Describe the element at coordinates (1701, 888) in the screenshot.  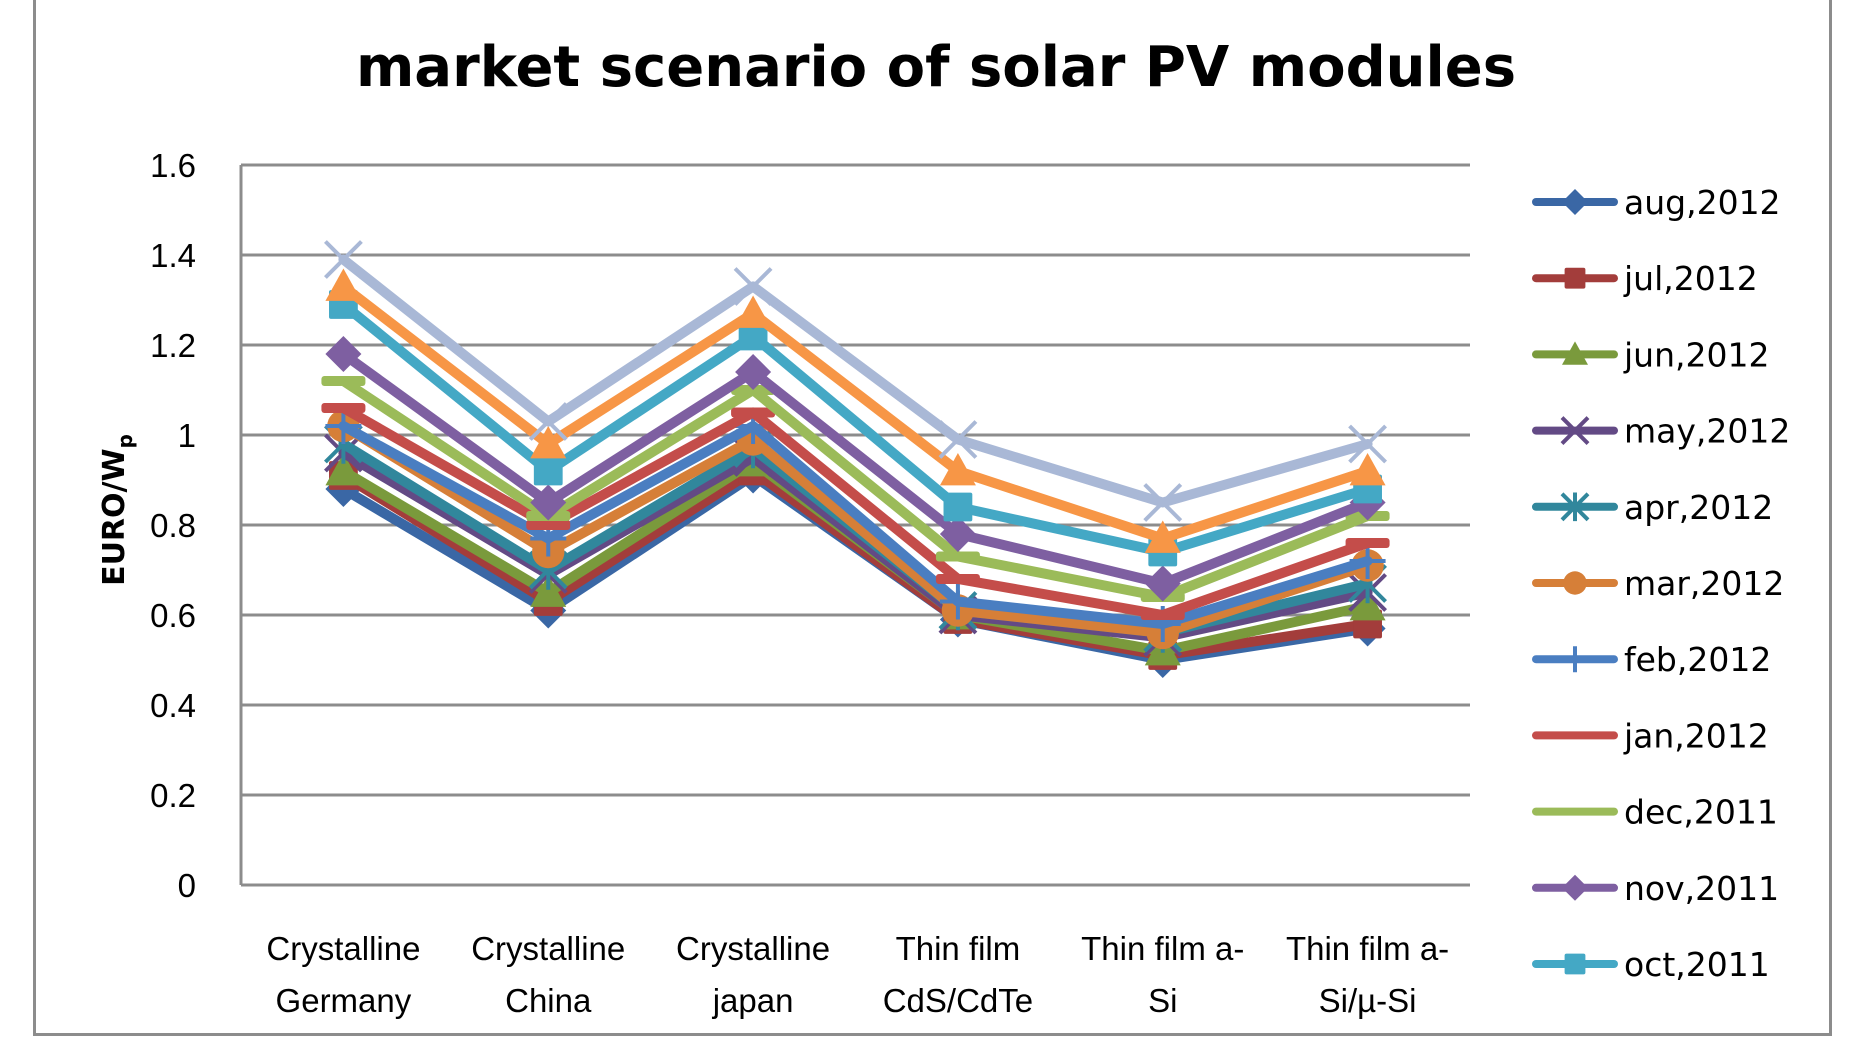
I see `legend-label: nov,2011` at that location.